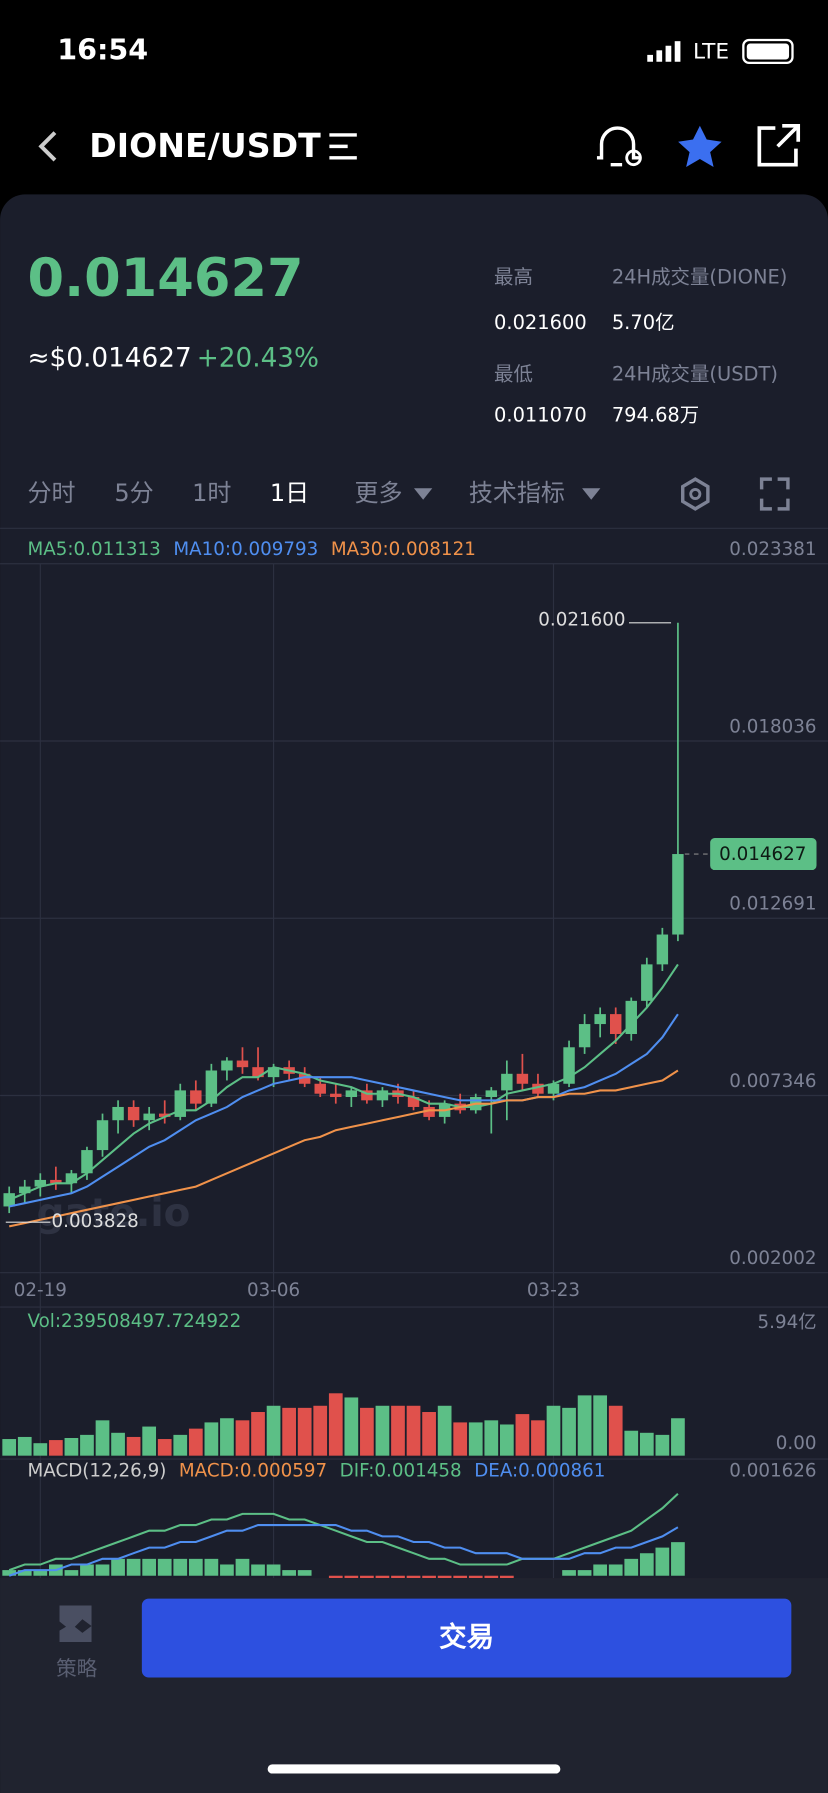  Describe the element at coordinates (133, 493) in the screenshot. I see `tab: 5分` at that location.